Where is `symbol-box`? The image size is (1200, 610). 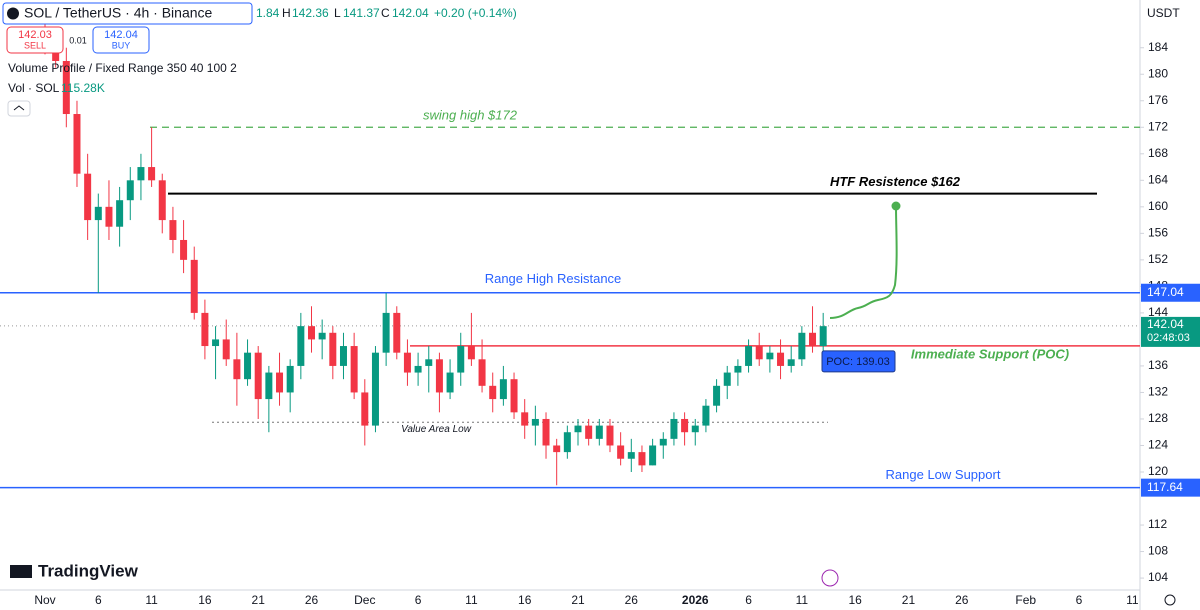
symbol-box is located at coordinates (127, 13).